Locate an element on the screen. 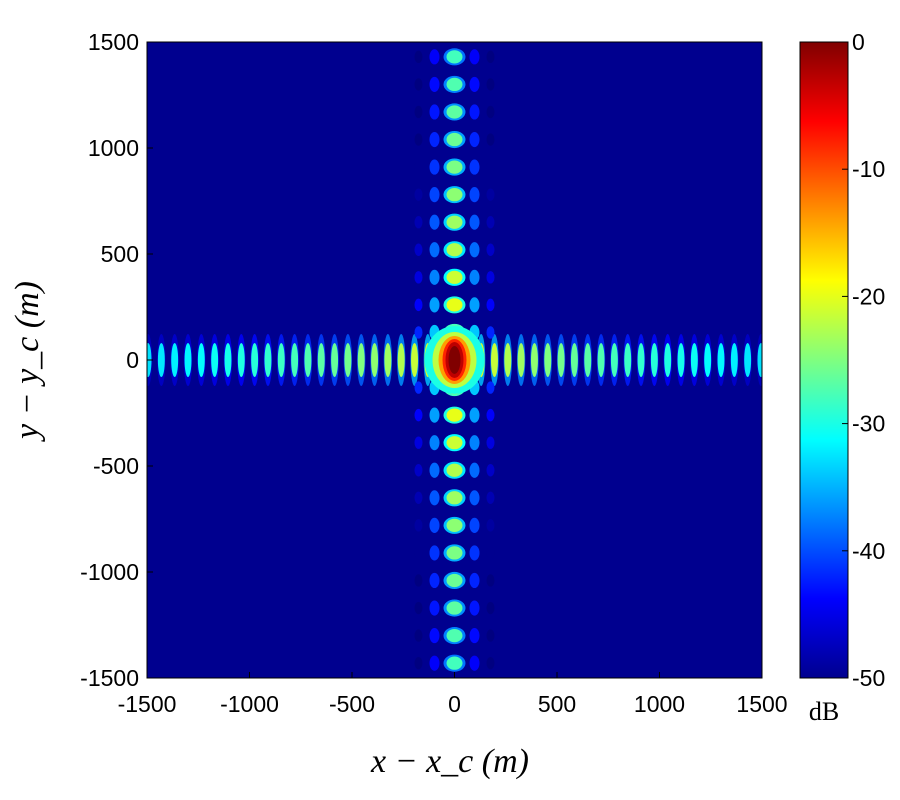 Image resolution: width=900 pixels, height=800 pixels. x-tick-label: -500 is located at coordinates (352, 704).